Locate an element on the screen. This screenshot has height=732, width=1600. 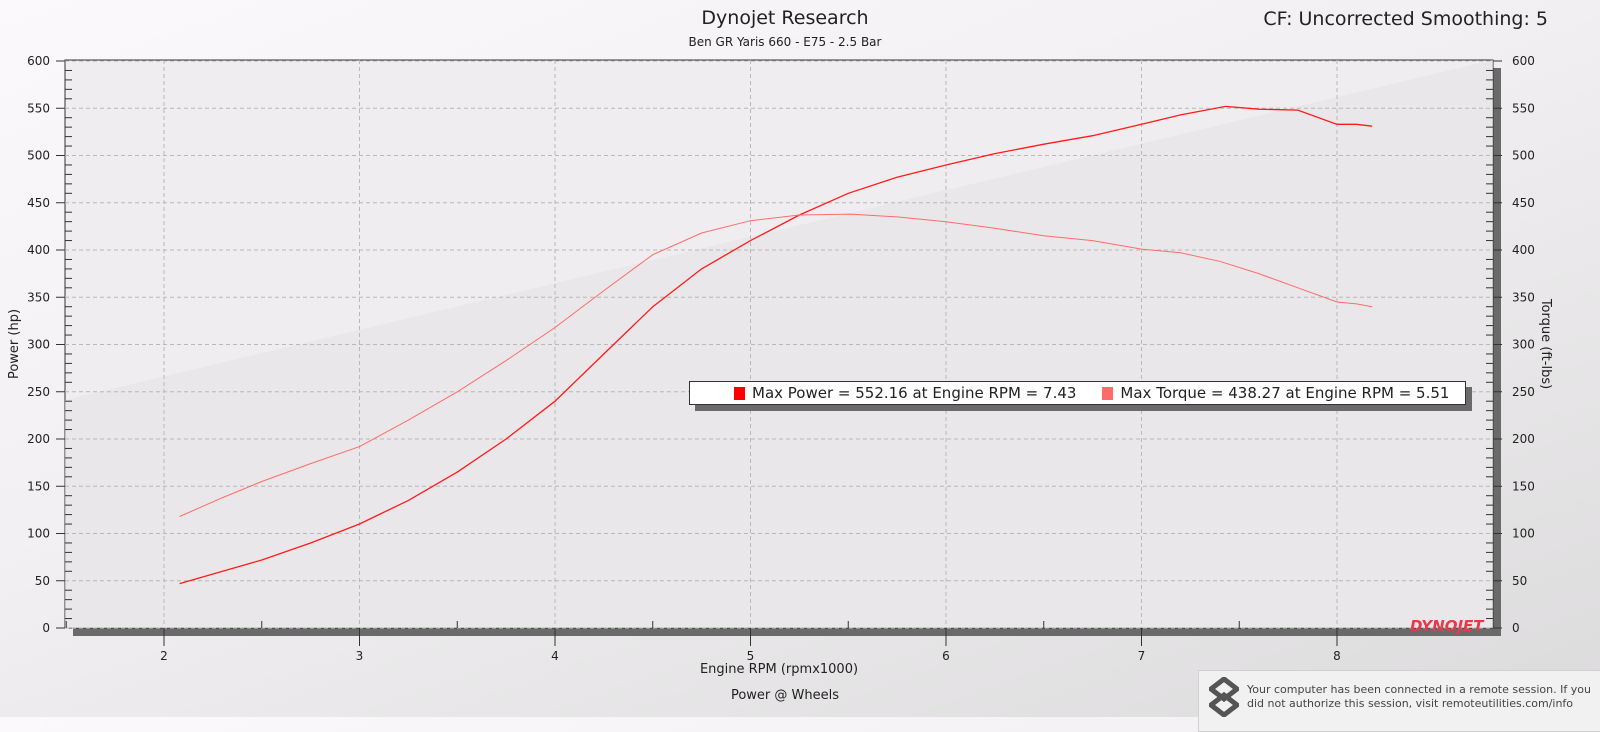
y-tick-label: 400 is located at coordinates (38, 250).